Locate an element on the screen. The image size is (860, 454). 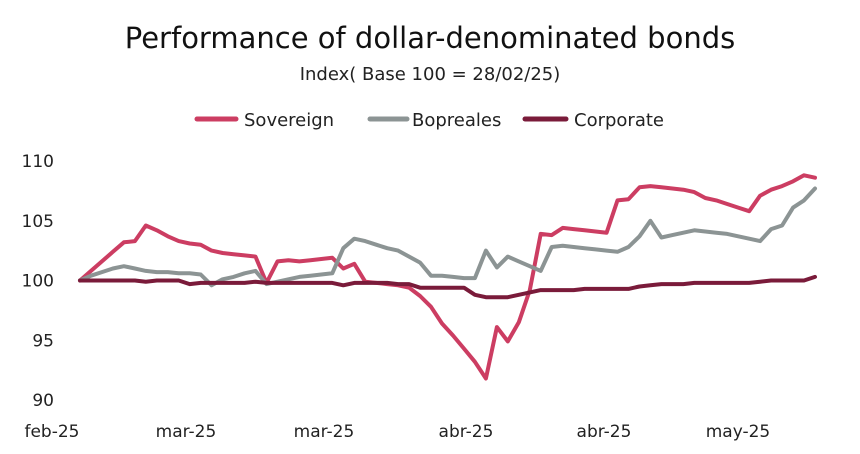
x-axis: feb-25 mar-25 mar-25 abr-25 abr-25 may-25 is located at coordinates (397, 432).